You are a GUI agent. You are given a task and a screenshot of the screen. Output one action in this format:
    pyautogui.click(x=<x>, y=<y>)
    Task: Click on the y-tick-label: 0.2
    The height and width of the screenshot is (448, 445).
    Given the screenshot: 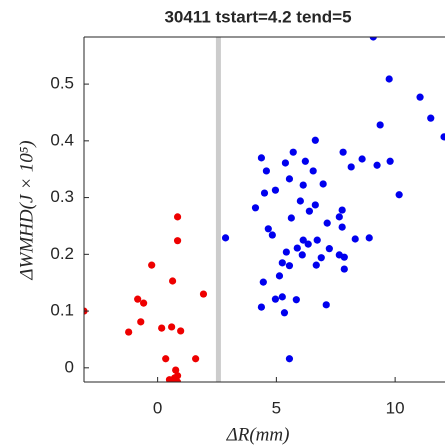 What is the action you would take?
    pyautogui.click(x=62, y=253)
    